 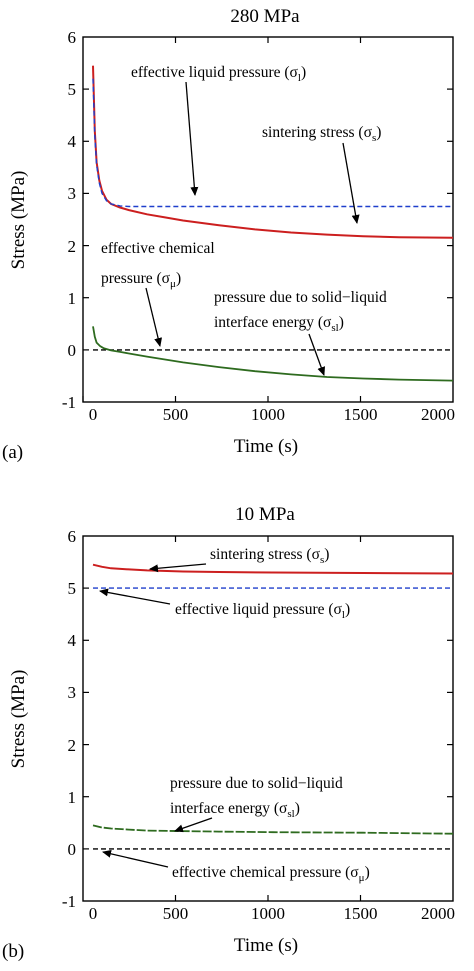 What do you see at coordinates (268, 913) in the screenshot?
I see `panel-b-xtick-label: 1000` at bounding box center [268, 913].